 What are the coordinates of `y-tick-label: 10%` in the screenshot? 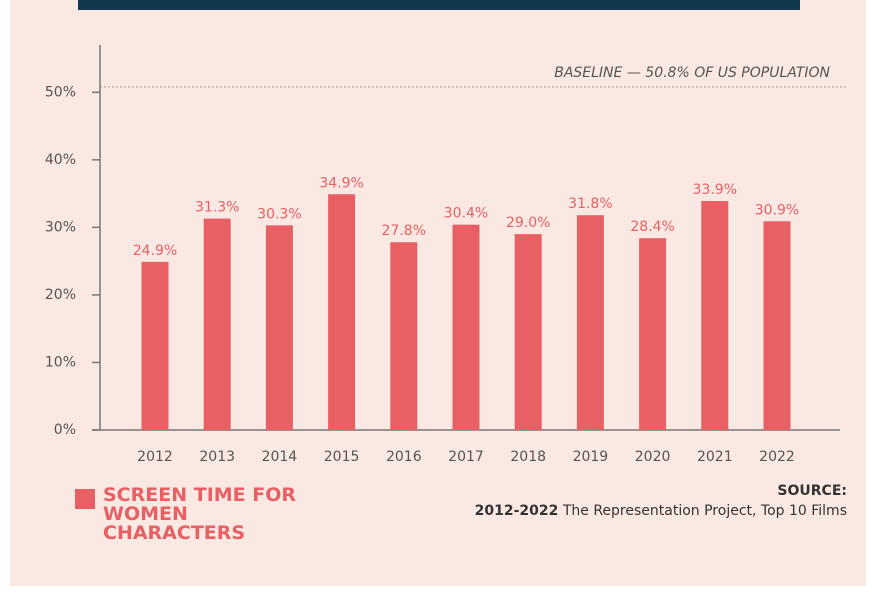 It's located at (60, 362).